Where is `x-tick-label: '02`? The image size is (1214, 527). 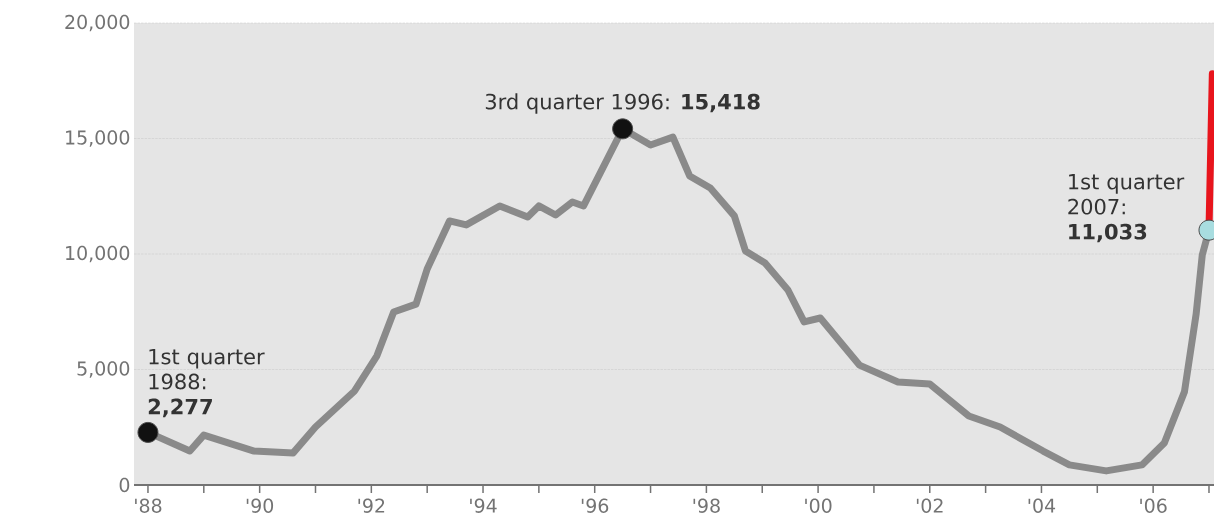 x-tick-label: '02 is located at coordinates (929, 505).